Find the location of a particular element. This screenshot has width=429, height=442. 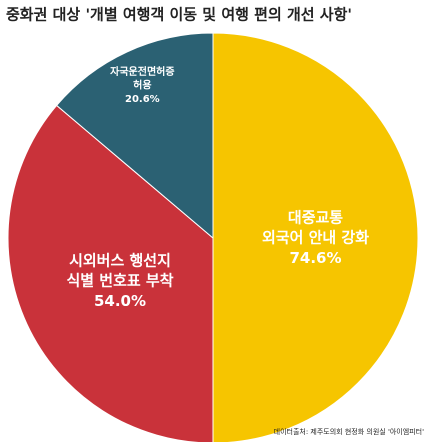

slice-label: 자국운전면허증 is located at coordinates (142, 71).